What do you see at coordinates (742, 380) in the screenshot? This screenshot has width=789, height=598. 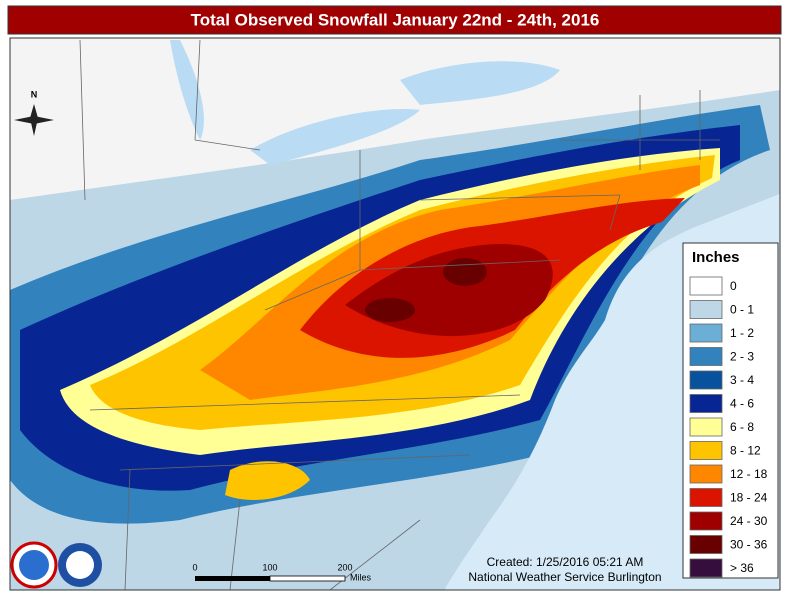 I see `legend-label: 3 - 4` at bounding box center [742, 380].